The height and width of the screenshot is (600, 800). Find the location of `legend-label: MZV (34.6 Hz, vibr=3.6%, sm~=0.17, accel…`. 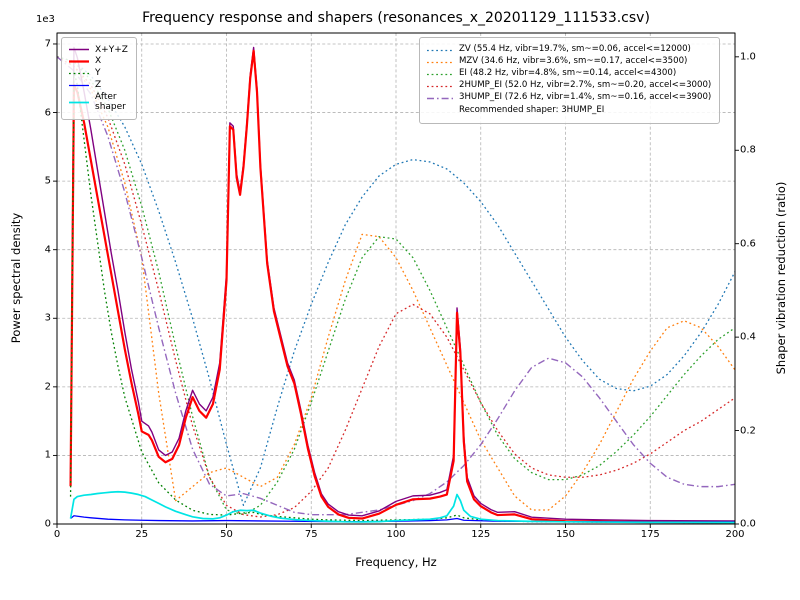

legend-label: MZV (34.6 Hz, vibr=3.6%, sm~=0.17, accel… is located at coordinates (573, 61).